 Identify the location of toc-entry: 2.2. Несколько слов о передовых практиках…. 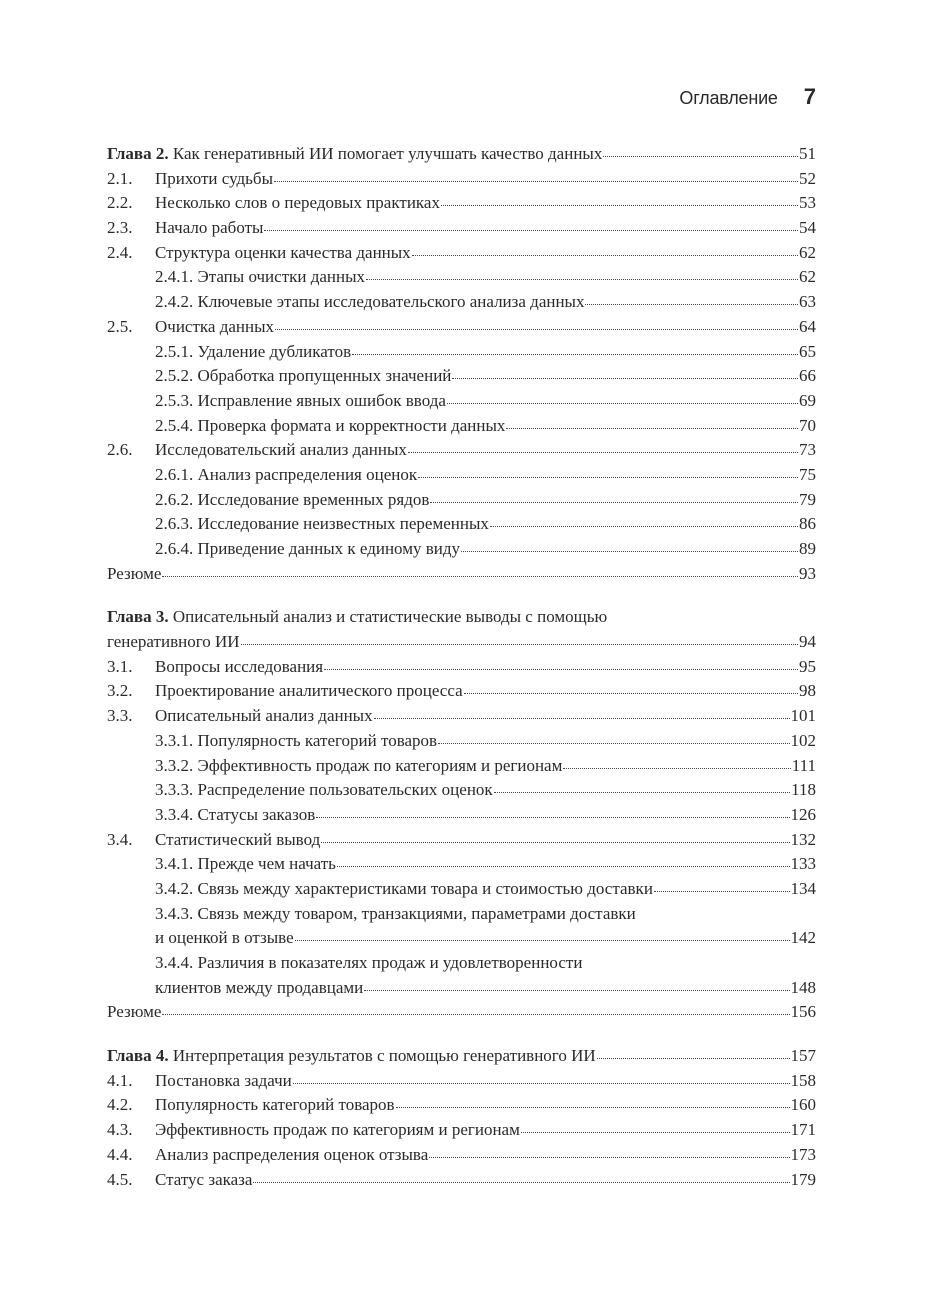
(461, 203).